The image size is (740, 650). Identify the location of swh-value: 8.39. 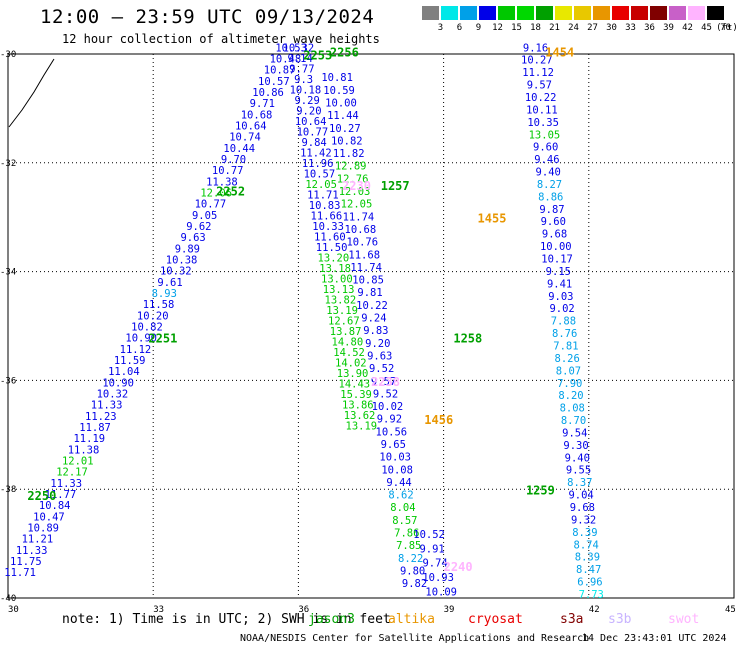
(587, 558).